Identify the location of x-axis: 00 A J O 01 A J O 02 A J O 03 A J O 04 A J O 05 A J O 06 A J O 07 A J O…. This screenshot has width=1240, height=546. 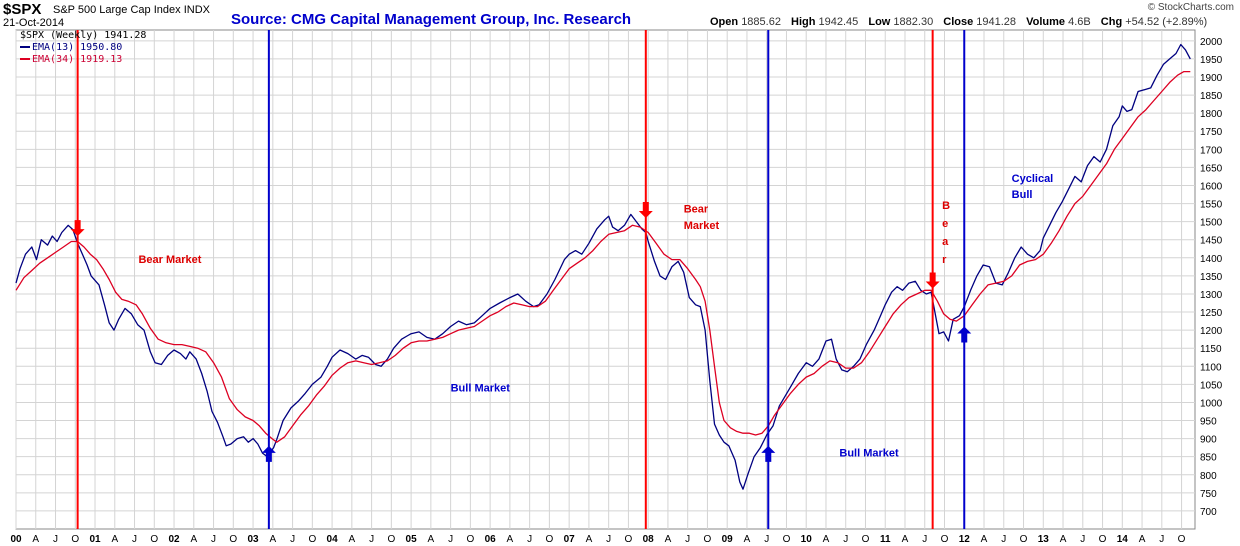
(597, 539).